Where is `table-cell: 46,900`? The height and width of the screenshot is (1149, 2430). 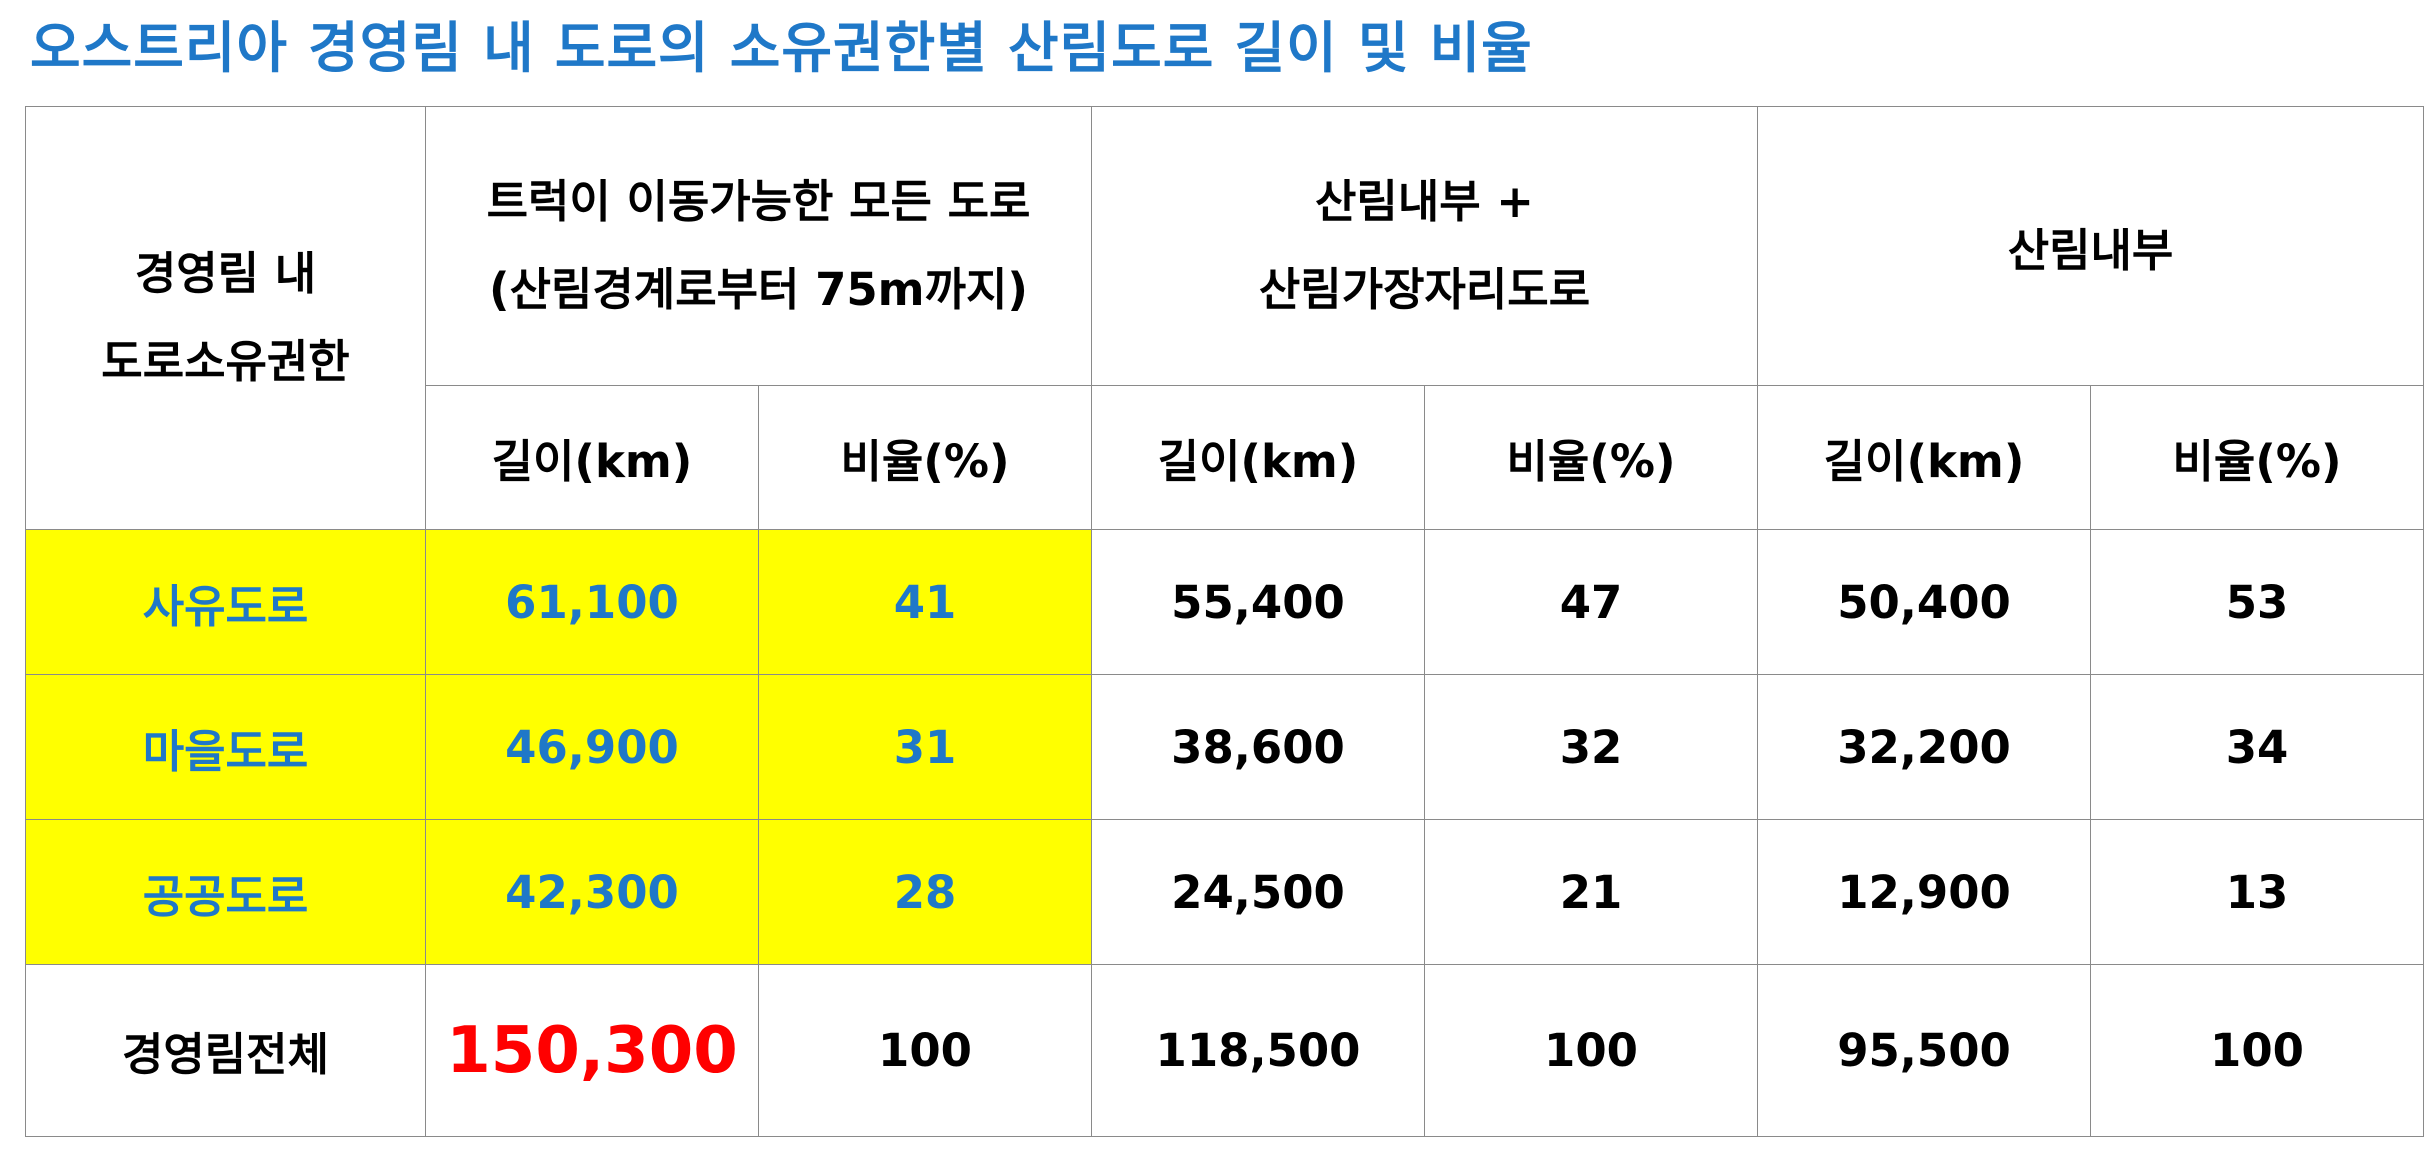
table-cell: 46,900 is located at coordinates (592, 747).